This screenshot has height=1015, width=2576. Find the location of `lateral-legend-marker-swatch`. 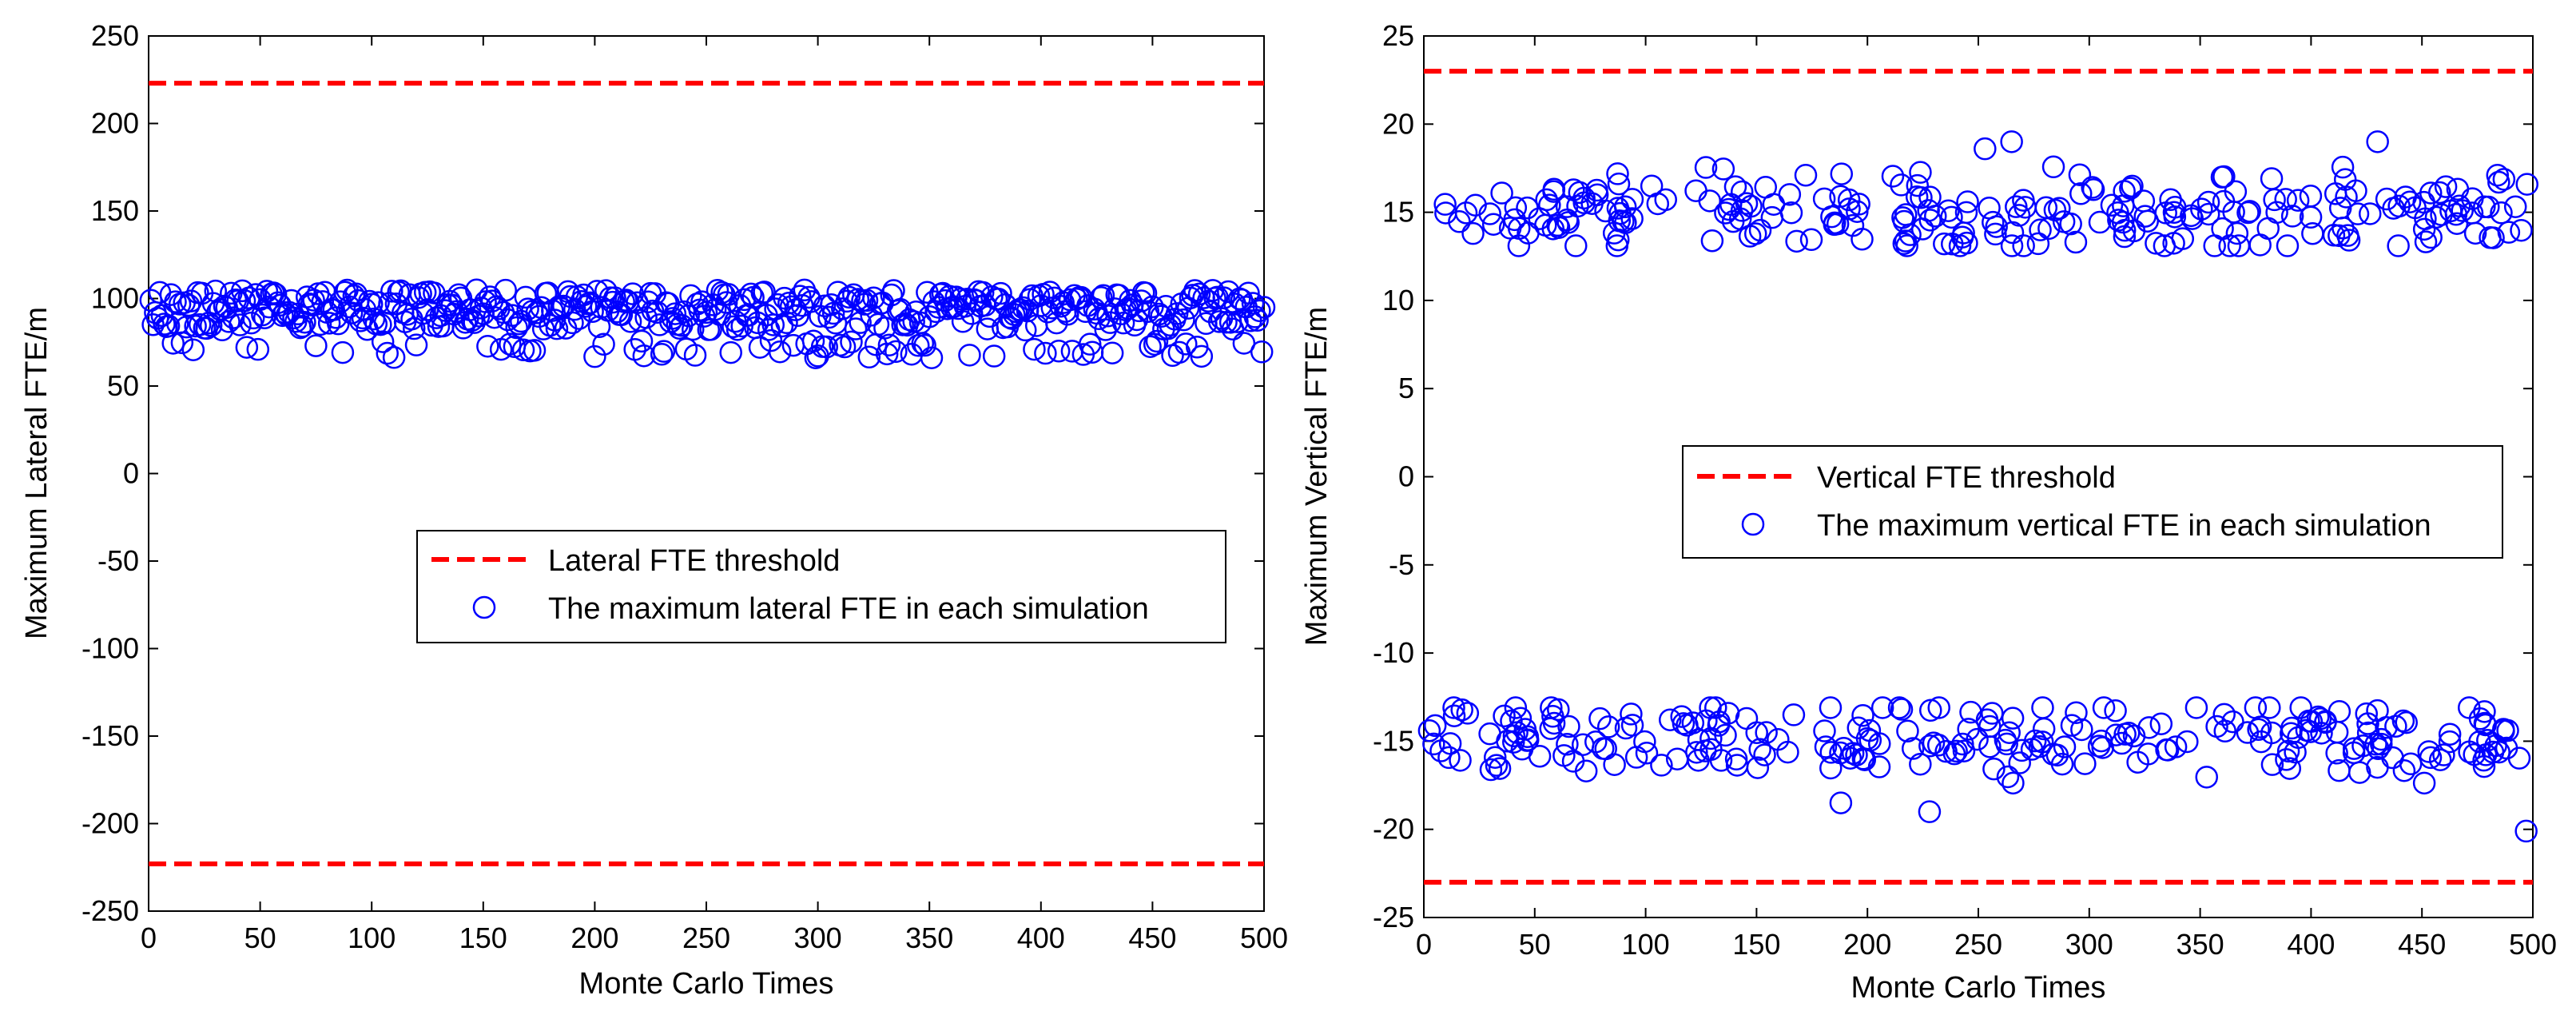

lateral-legend-marker-swatch is located at coordinates (484, 607).